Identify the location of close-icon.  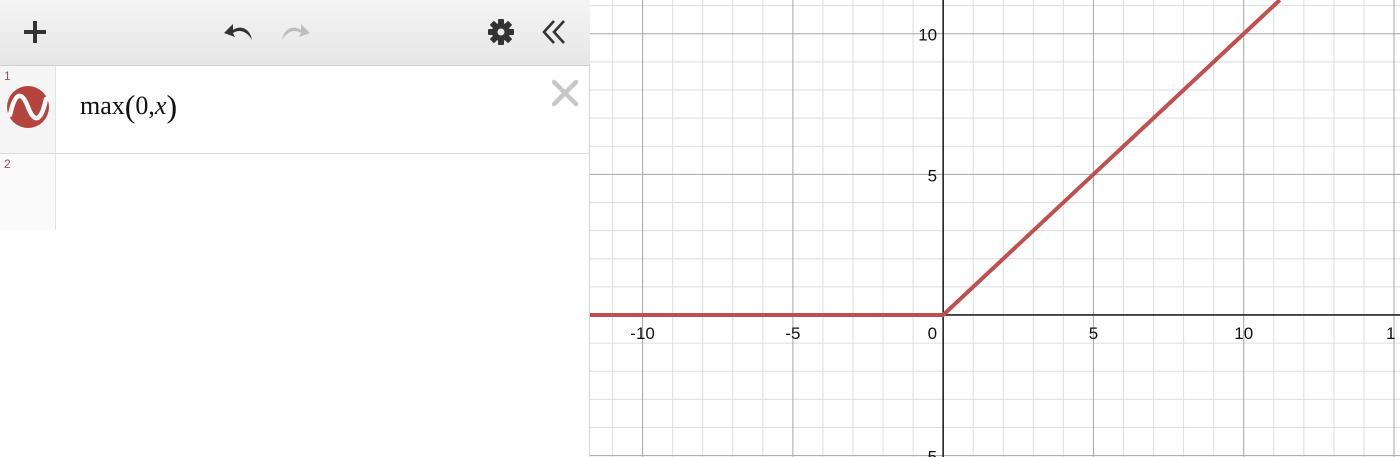
(565, 93).